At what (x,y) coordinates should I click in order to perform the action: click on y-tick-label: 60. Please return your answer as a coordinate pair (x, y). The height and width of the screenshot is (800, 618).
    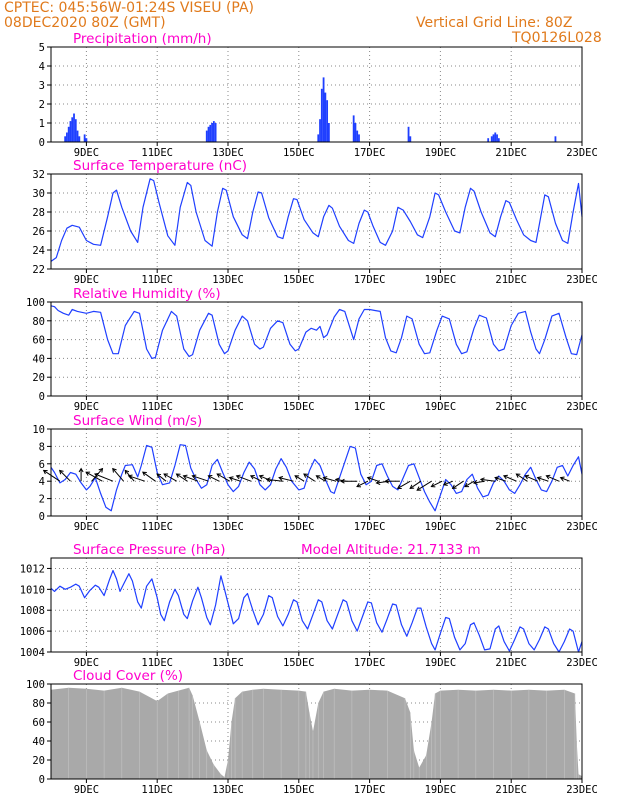
    Looking at the image, I should click on (38, 723).